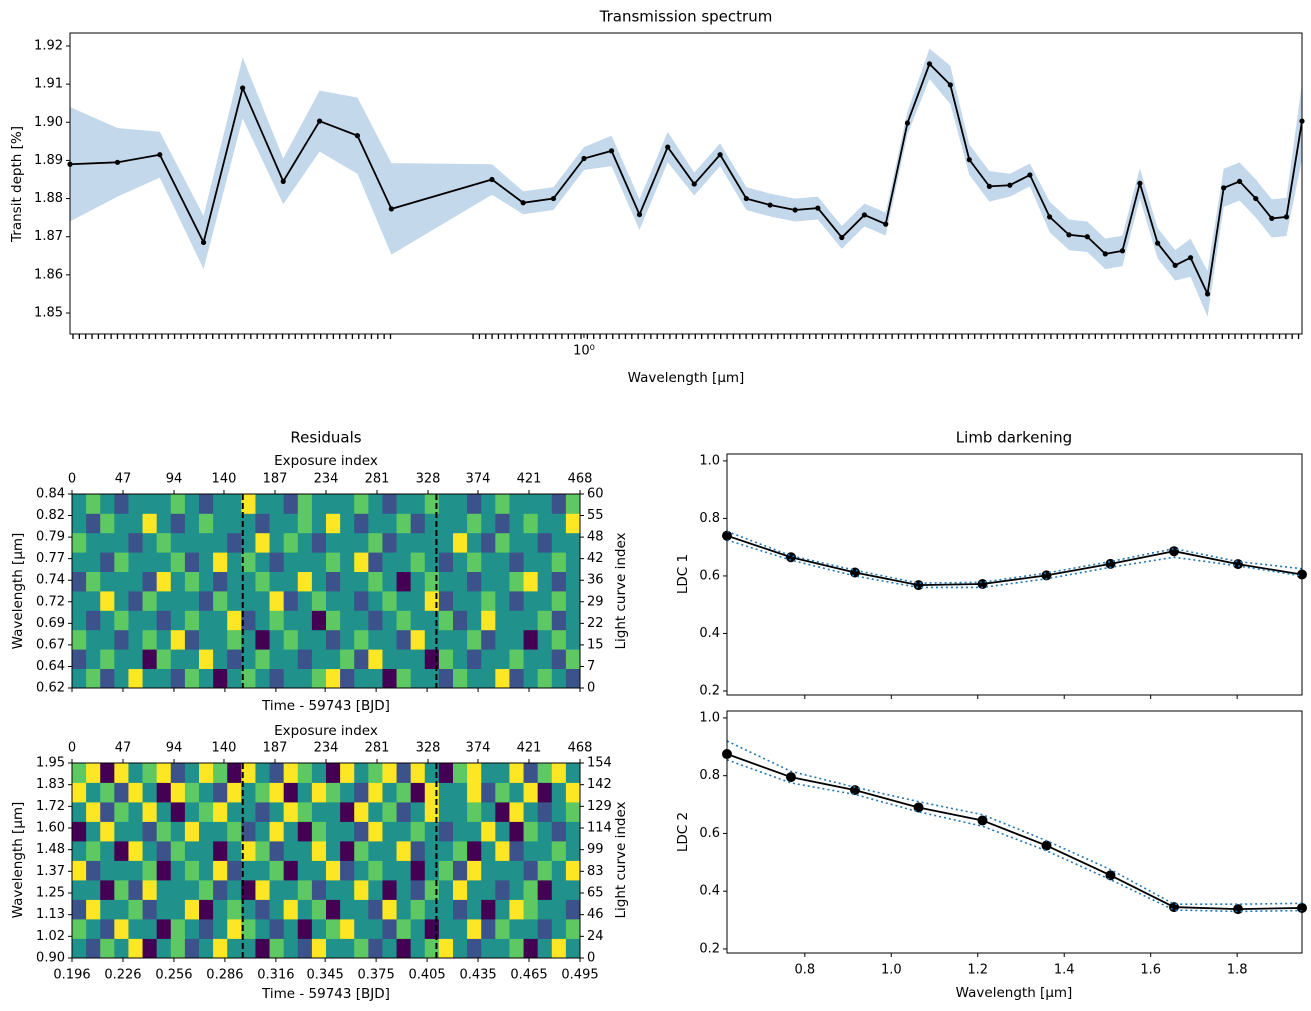  Describe the element at coordinates (428, 748) in the screenshot. I see `top-tick-label: 328` at that location.